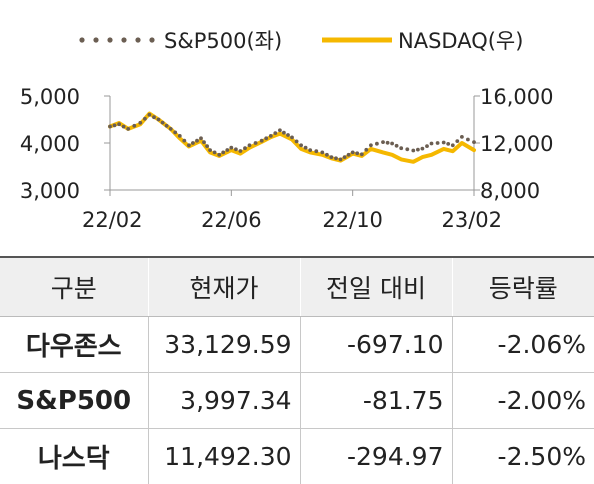  I want to click on header-price: 현재가, so click(224, 287).